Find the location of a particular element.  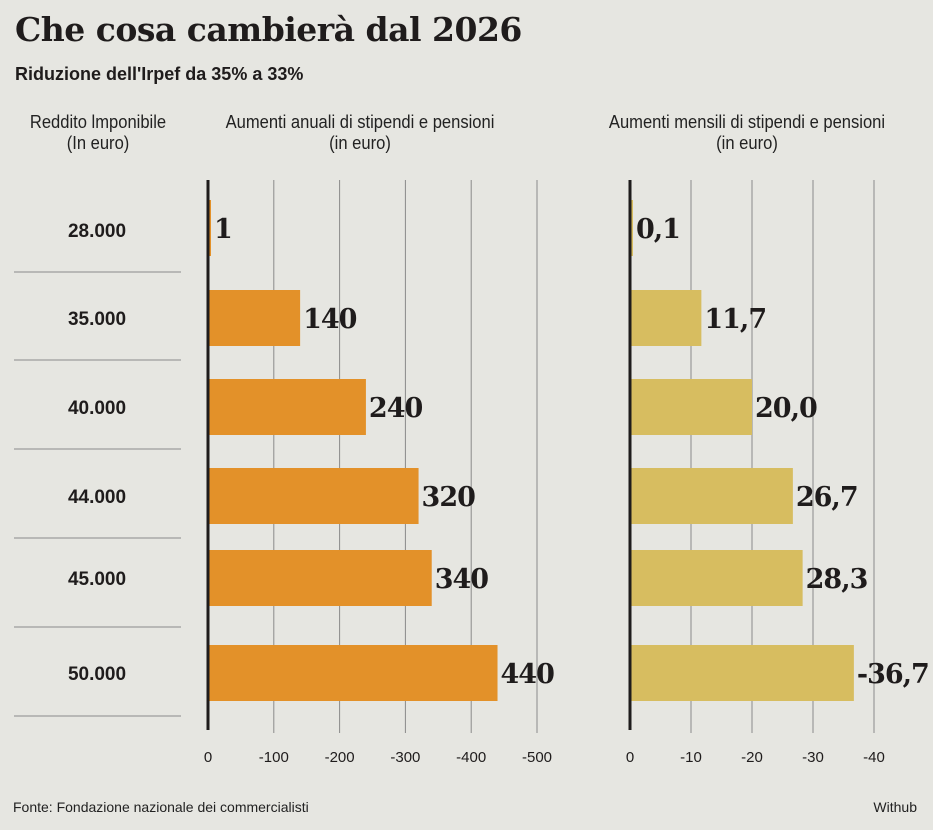

category-label: 44.000 is located at coordinates (97, 497).